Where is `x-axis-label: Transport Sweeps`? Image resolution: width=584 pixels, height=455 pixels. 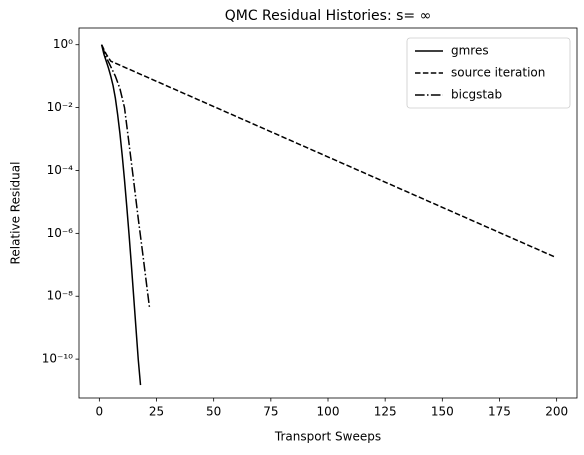
x-axis-label: Transport Sweeps is located at coordinates (327, 437).